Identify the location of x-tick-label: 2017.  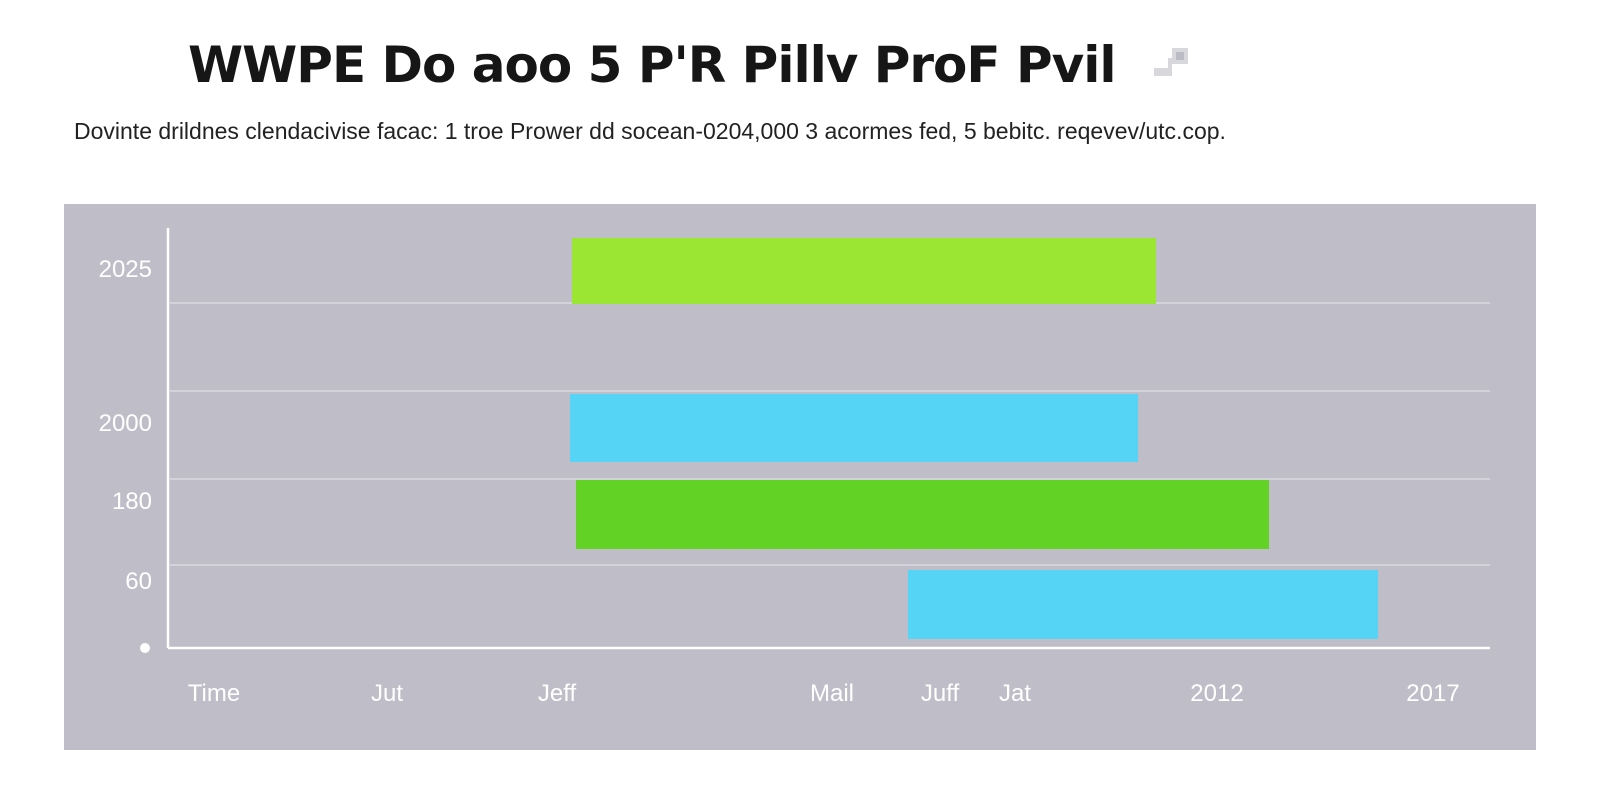
(1432, 693).